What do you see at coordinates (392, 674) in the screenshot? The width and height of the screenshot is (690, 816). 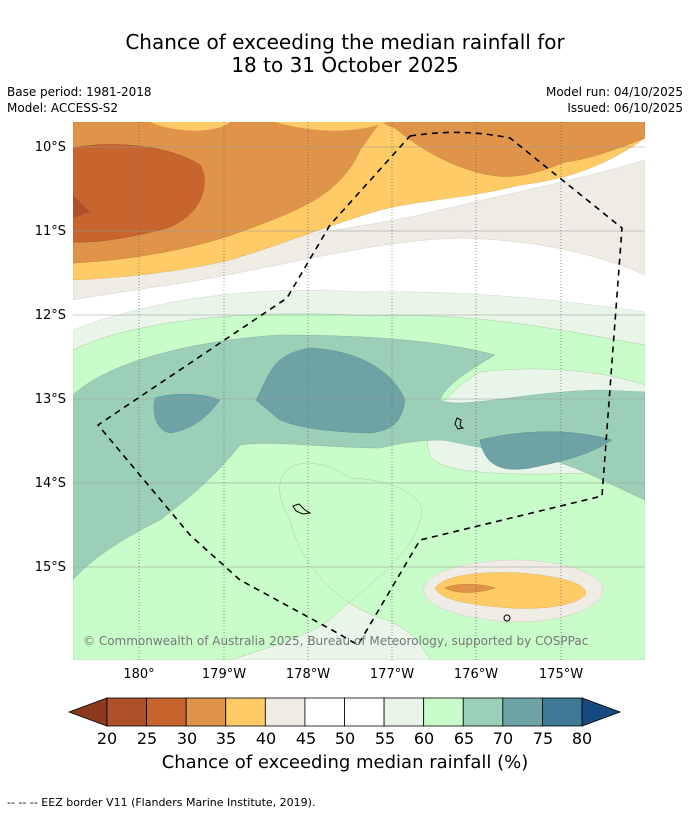 I see `lon-label: 177°W` at bounding box center [392, 674].